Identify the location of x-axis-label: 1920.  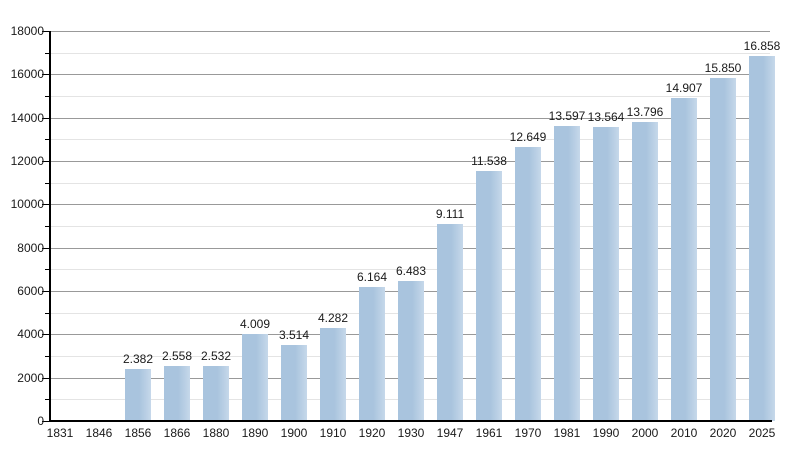
(372, 433).